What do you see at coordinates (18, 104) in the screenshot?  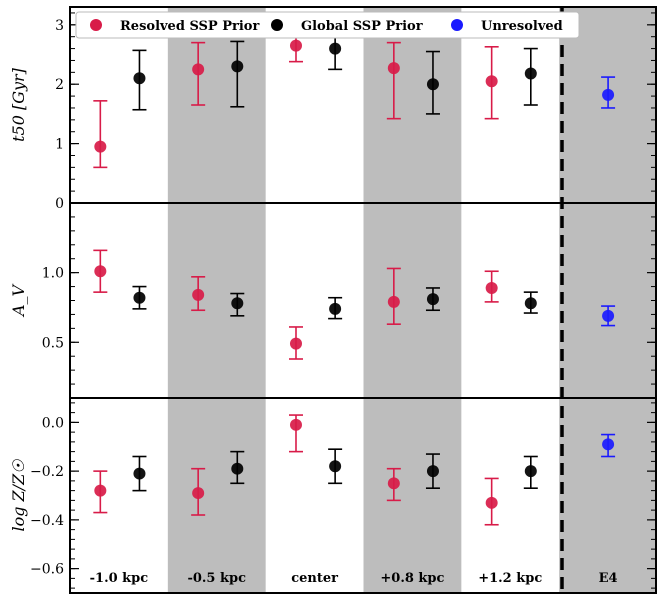 I see `yaxis-label-0: t50 [Gyr]` at bounding box center [18, 104].